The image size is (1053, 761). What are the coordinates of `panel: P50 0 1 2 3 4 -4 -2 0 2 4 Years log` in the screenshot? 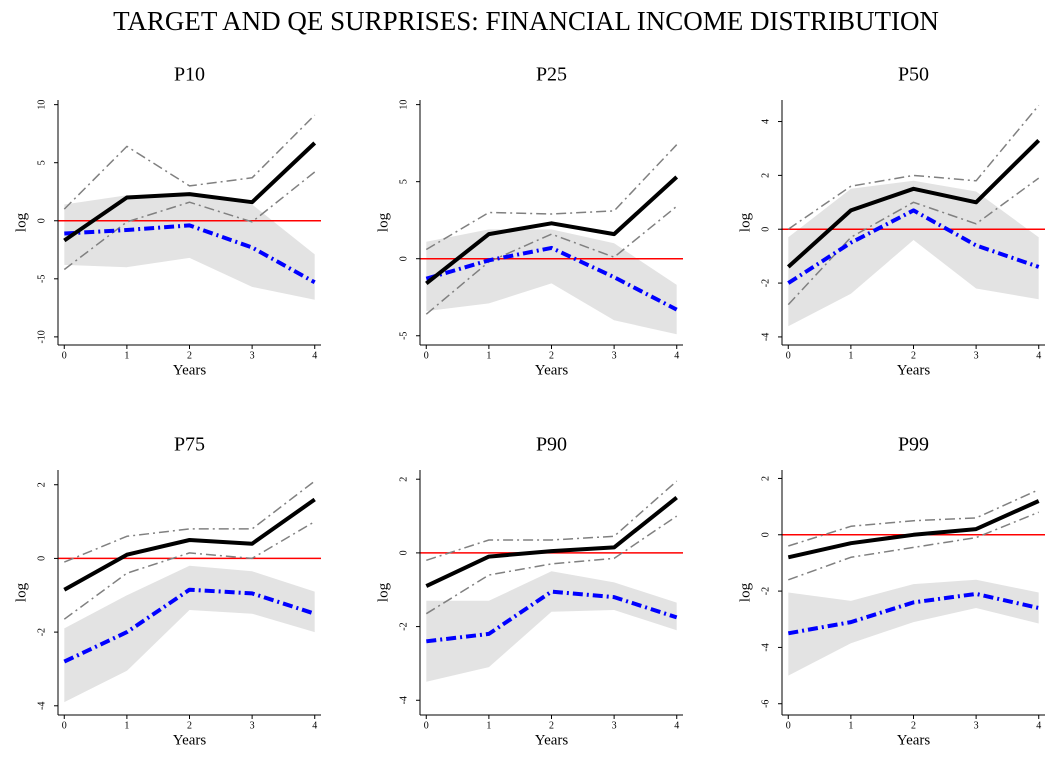 It's located at (891, 221).